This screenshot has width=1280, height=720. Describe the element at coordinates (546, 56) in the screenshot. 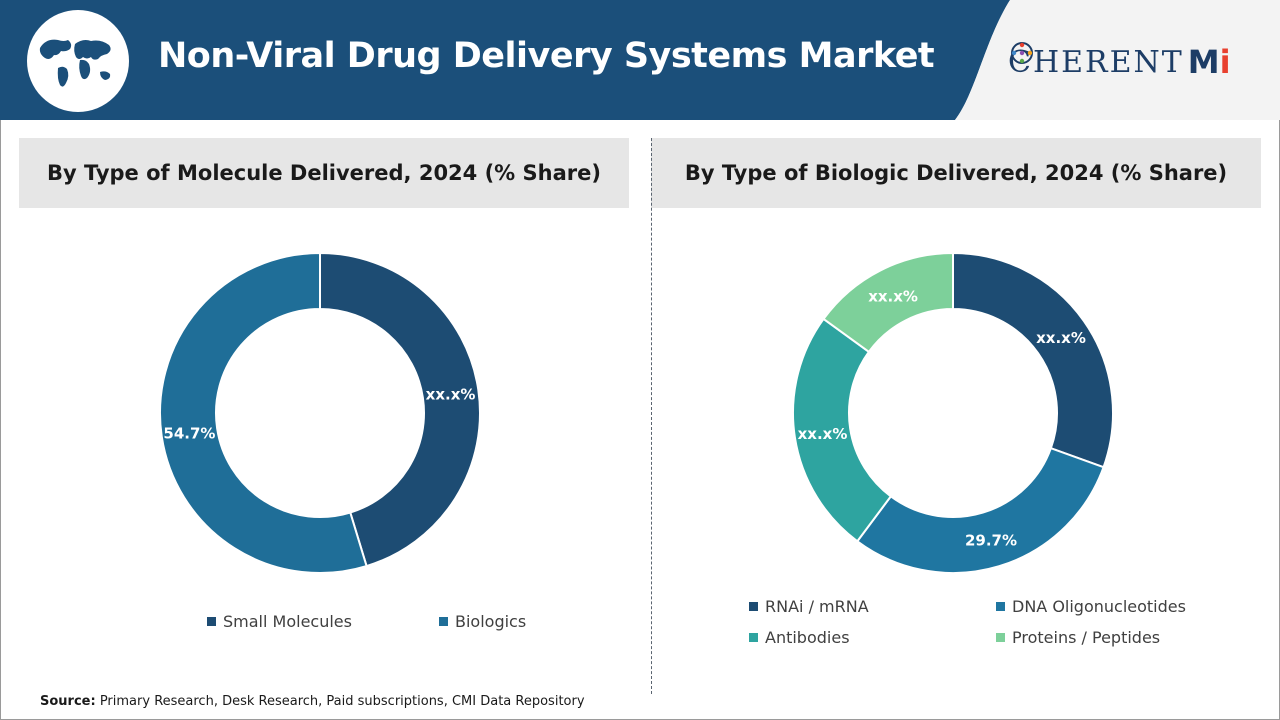

I see `page-title: Non-Viral Drug Delivery Systems Market` at that location.